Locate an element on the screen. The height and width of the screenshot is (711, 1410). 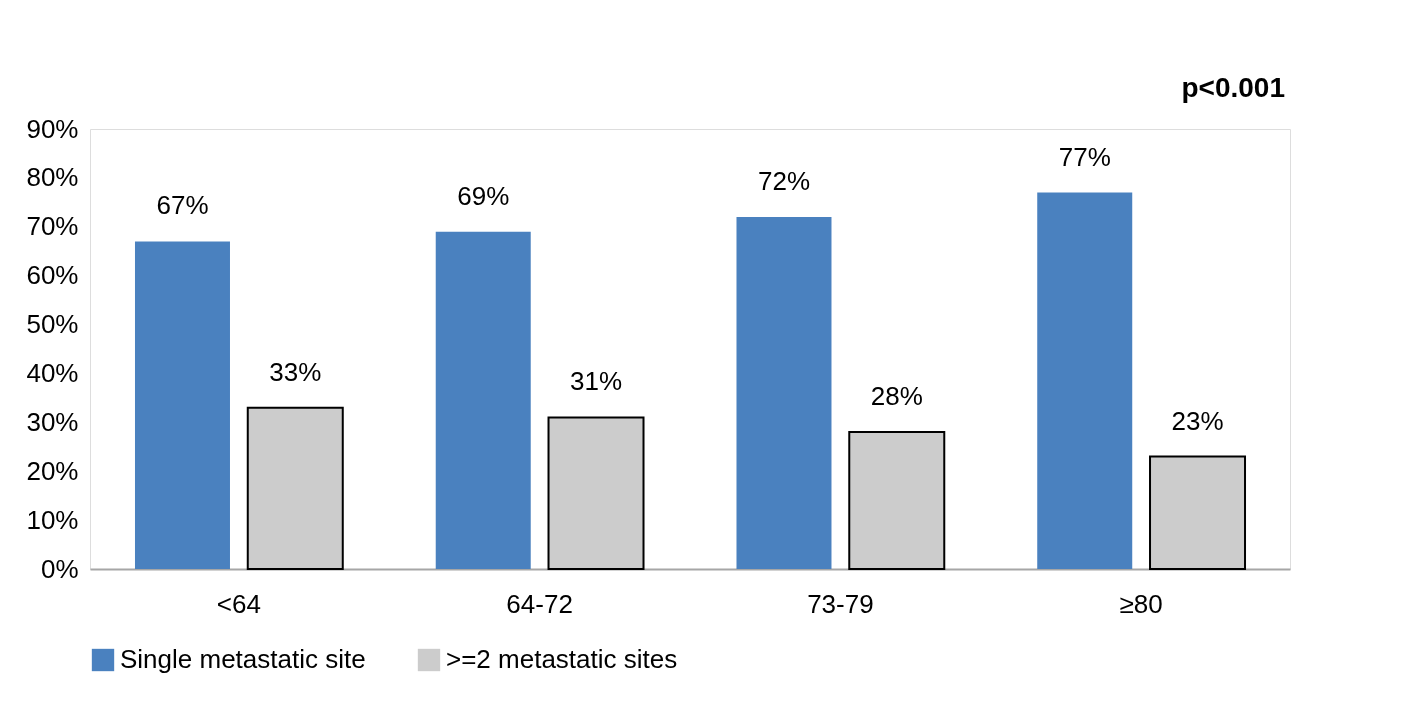
x-tick-label: 64-72 is located at coordinates (539, 603).